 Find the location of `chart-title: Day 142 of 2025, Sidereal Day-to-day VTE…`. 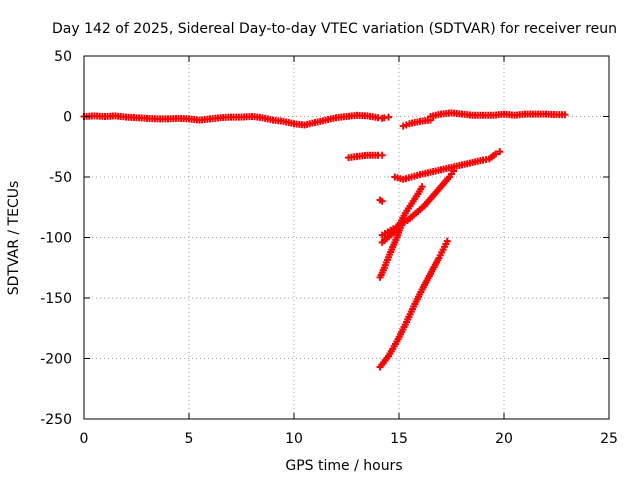

chart-title: Day 142 of 2025, Sidereal Day-to-day VTE… is located at coordinates (334, 29).